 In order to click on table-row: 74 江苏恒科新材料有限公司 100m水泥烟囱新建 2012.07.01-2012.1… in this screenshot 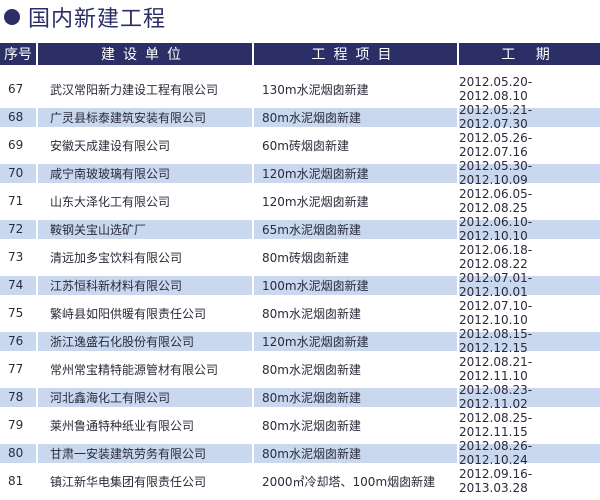, I will do `click(300, 285)`.